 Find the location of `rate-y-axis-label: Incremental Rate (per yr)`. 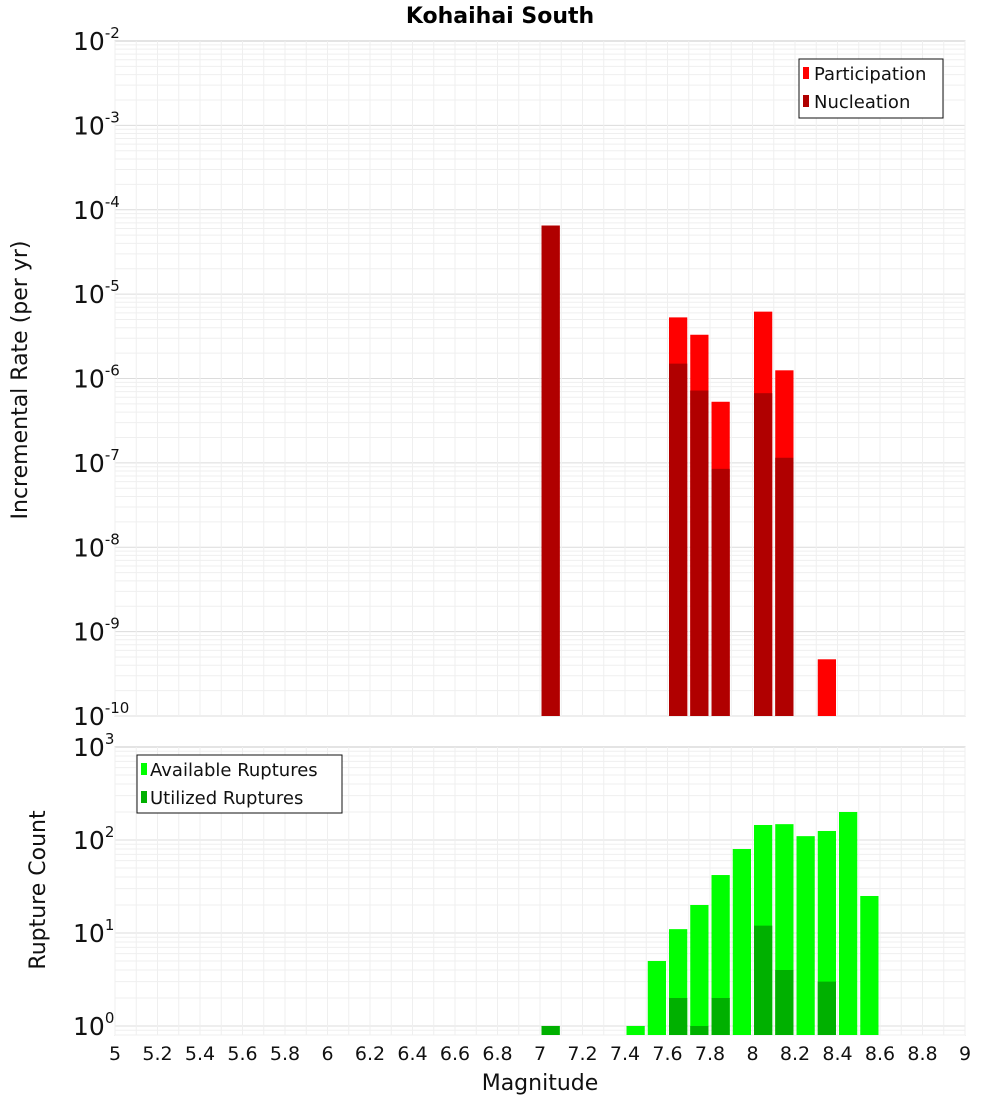

rate-y-axis-label: Incremental Rate (per yr) is located at coordinates (20, 380).